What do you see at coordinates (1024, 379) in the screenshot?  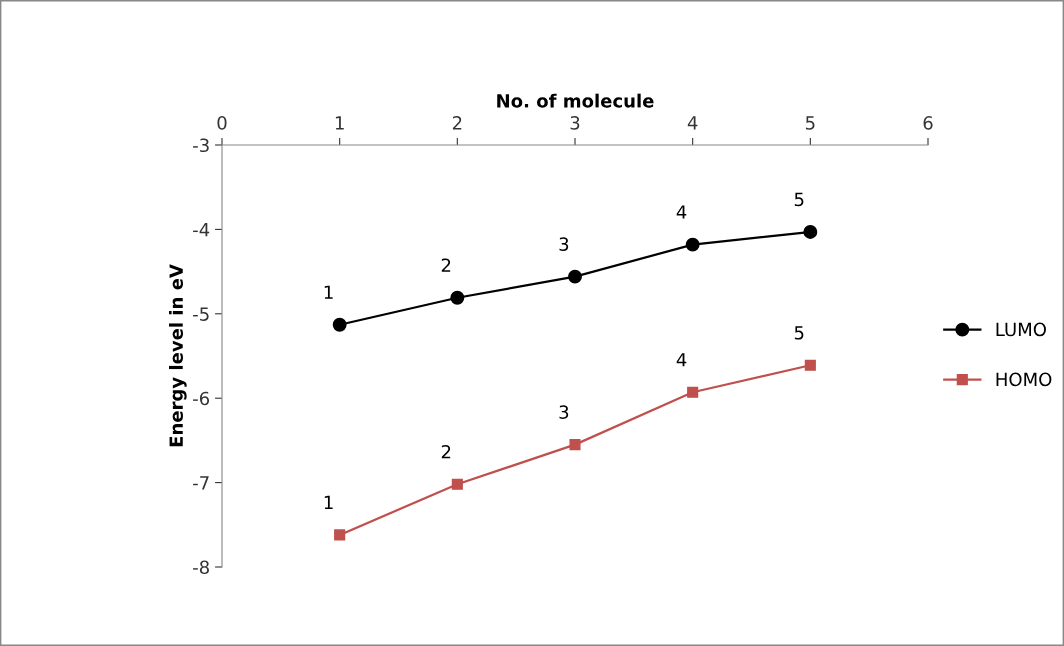 I see `legend-label: HOMO` at bounding box center [1024, 379].